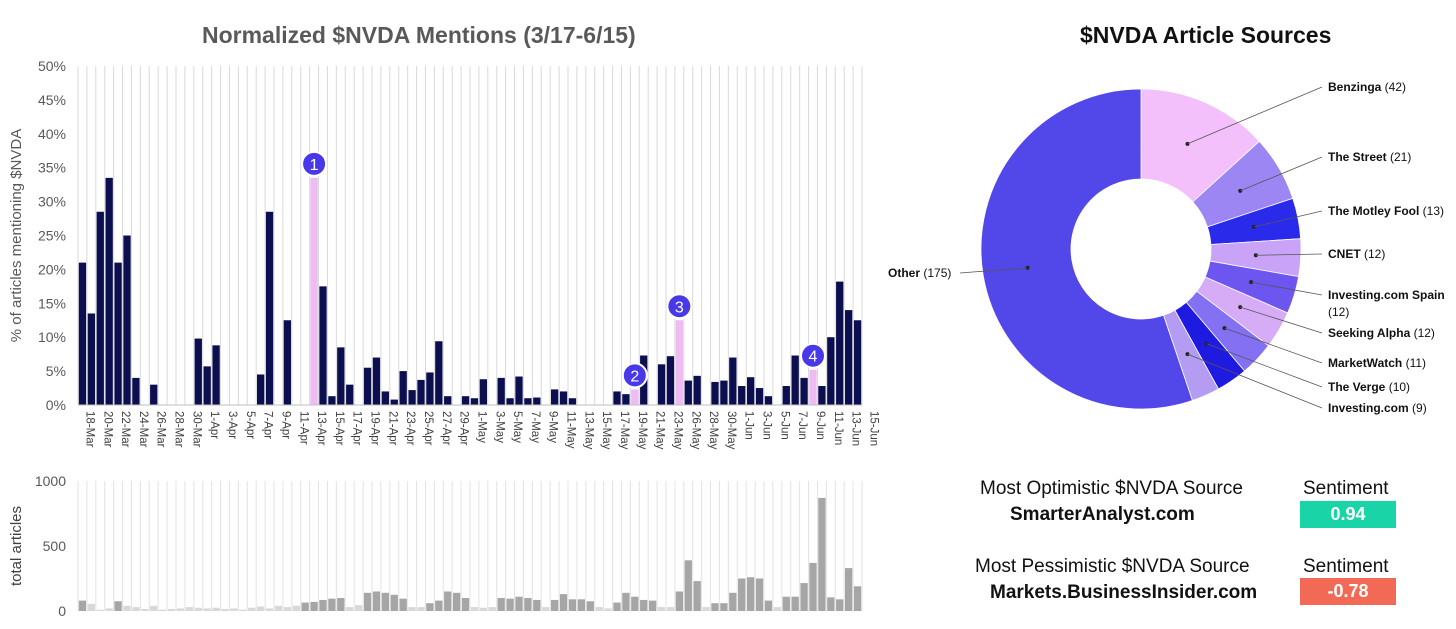 This screenshot has height=629, width=1456. What do you see at coordinates (161, 429) in the screenshot?
I see `x-tick-label: 26-Mar` at bounding box center [161, 429].